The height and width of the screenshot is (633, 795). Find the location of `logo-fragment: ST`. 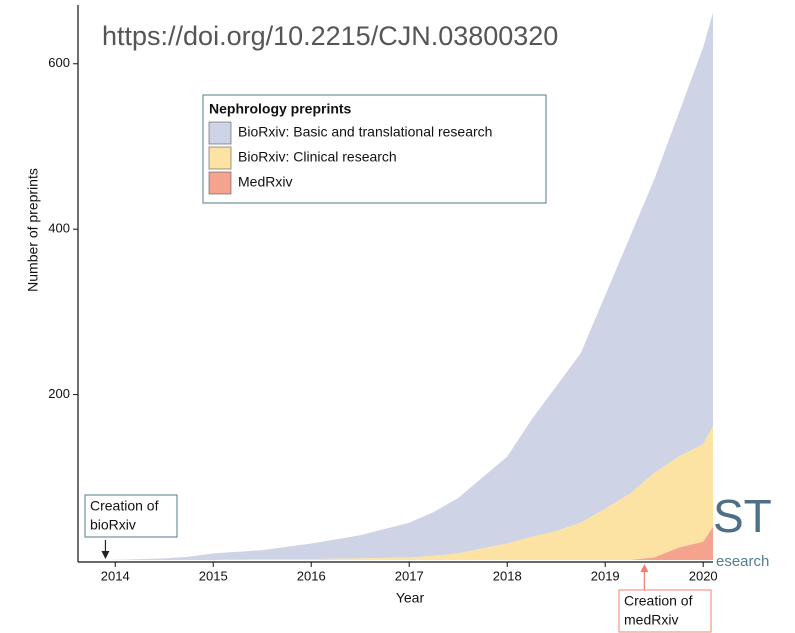

logo-fragment: ST is located at coordinates (742, 516).